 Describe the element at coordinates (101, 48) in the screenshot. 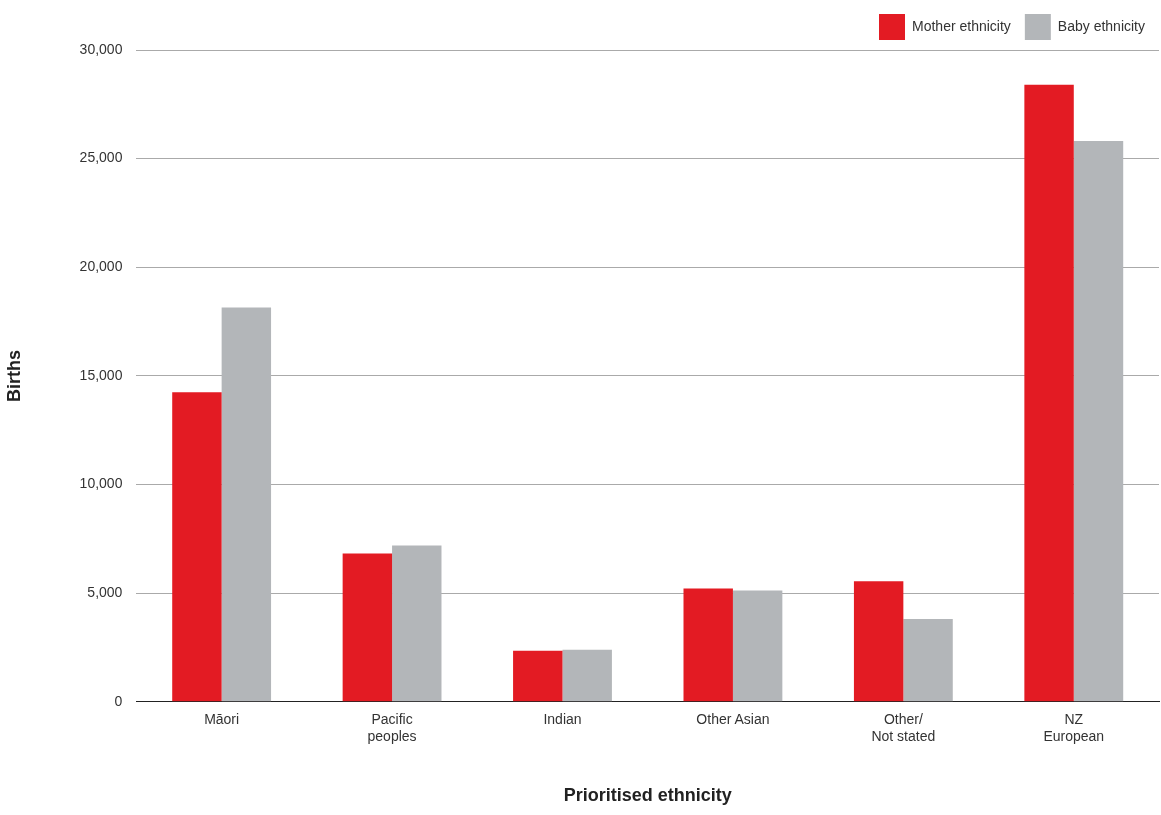

I see `y-tick-label: 30,000` at that location.